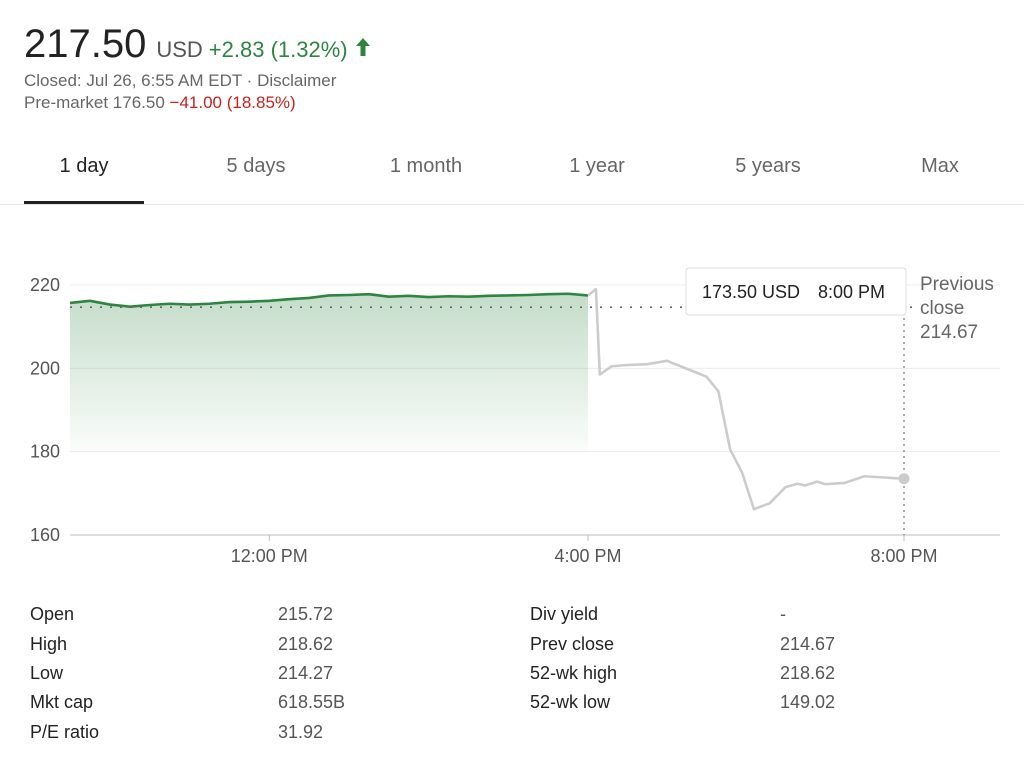 The width and height of the screenshot is (1024, 770). I want to click on tab-1-month: 1 month, so click(426, 166).